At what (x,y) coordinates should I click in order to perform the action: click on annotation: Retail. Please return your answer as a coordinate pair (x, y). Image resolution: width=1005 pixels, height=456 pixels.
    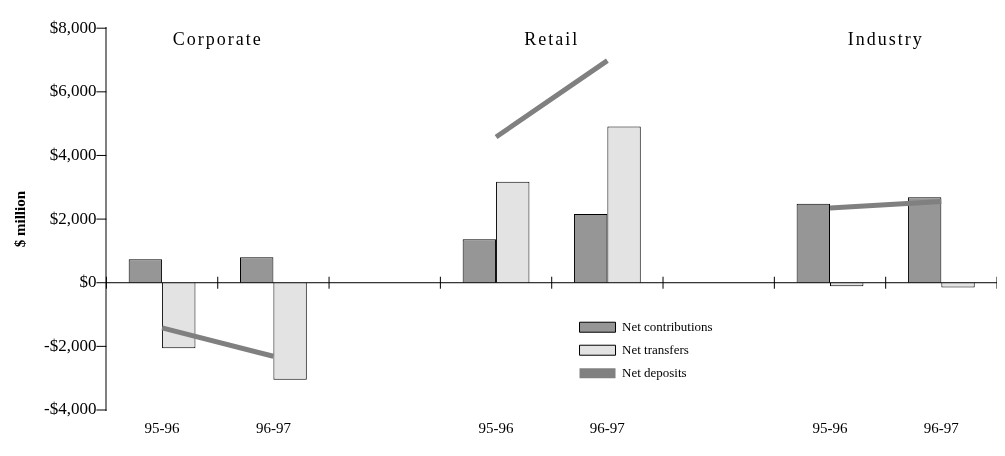
    Looking at the image, I should click on (552, 38).